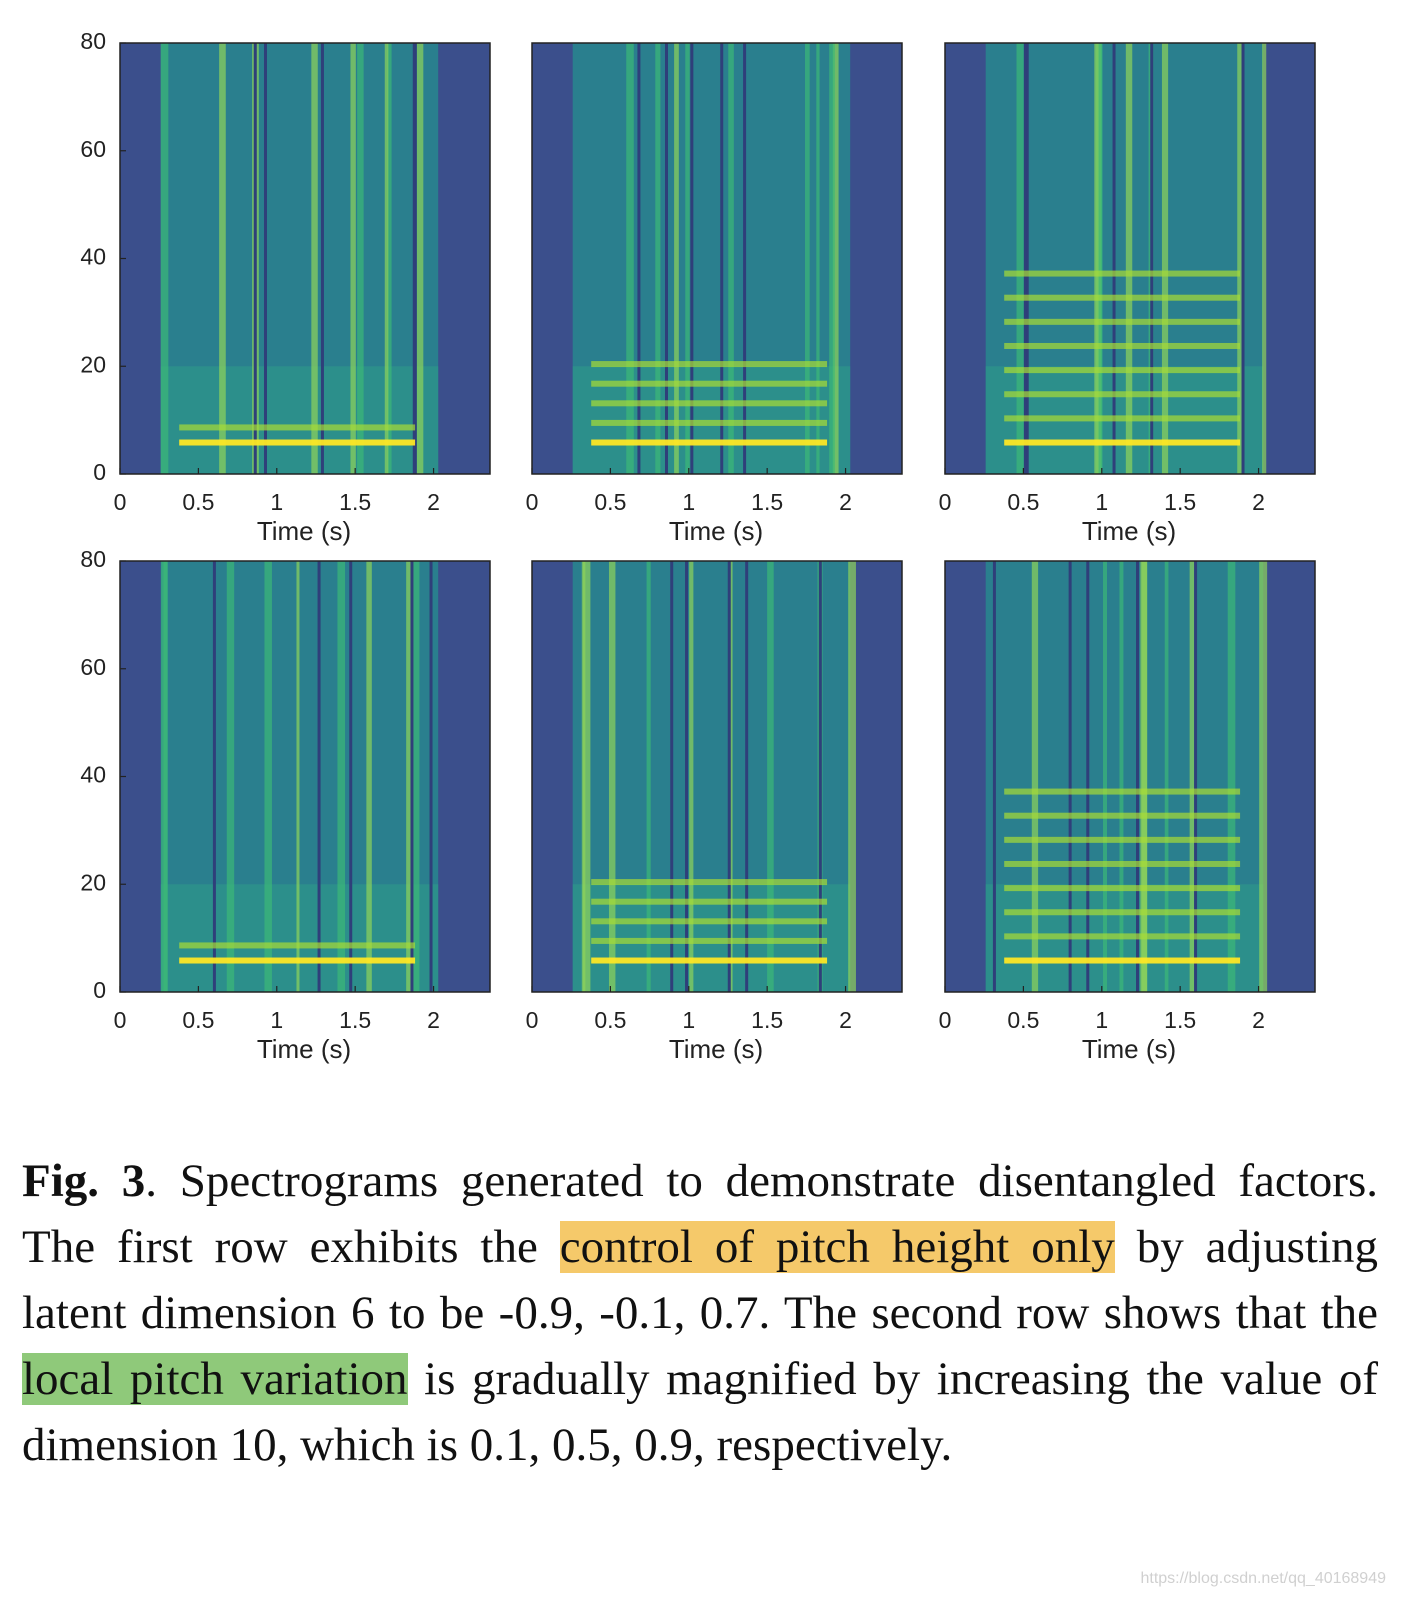  I want to click on y-tick-label: 40, so click(93, 775).